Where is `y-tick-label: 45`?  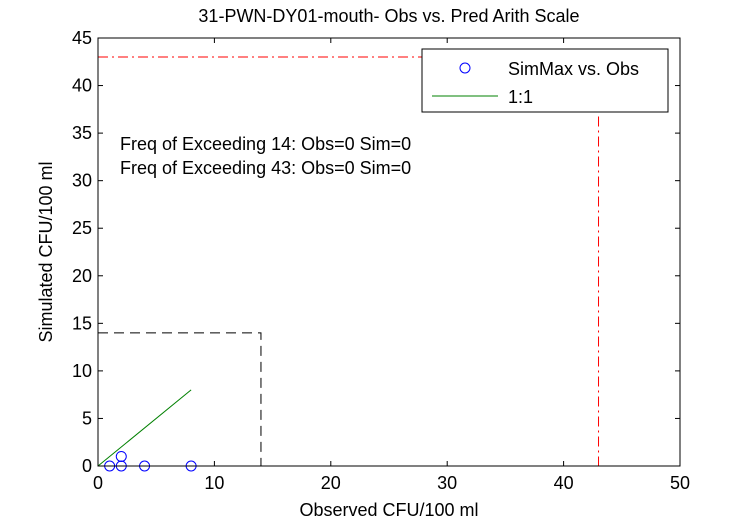 y-tick-label: 45 is located at coordinates (82, 38).